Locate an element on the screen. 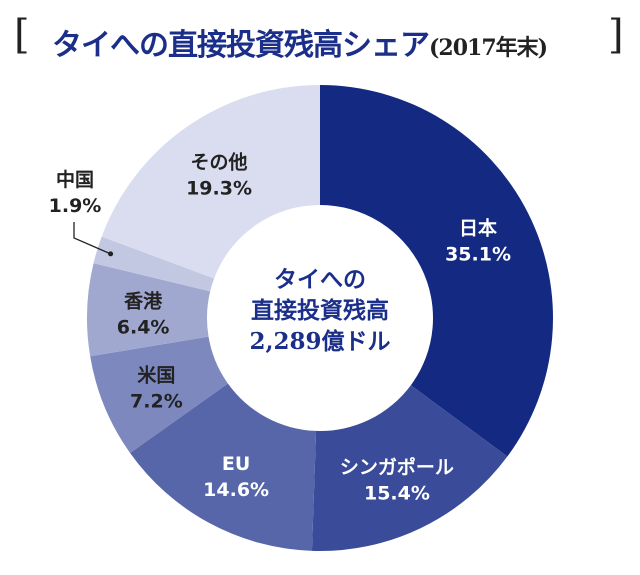 This screenshot has height=575, width=640. slice-value-label-6: 19.3% is located at coordinates (219, 189).